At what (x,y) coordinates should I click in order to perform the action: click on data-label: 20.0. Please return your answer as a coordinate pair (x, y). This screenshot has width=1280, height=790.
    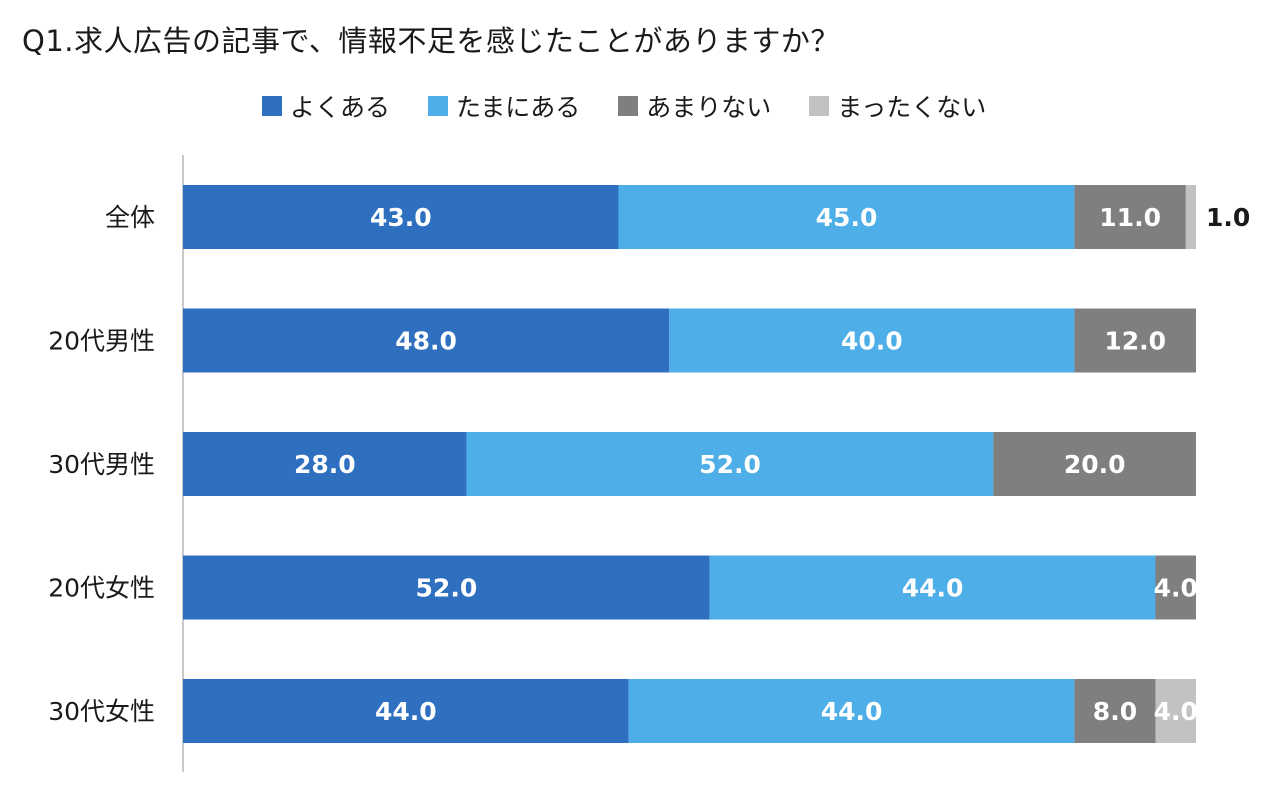
    Looking at the image, I should click on (1095, 464).